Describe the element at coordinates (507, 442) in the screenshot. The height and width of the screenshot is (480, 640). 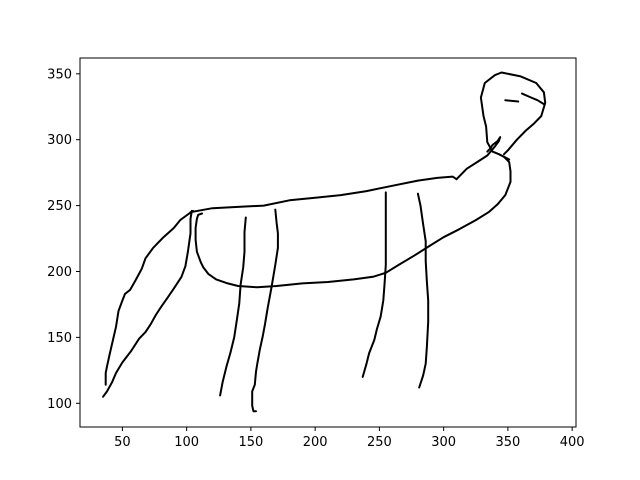
I see `x-tick-label: 350` at that location.